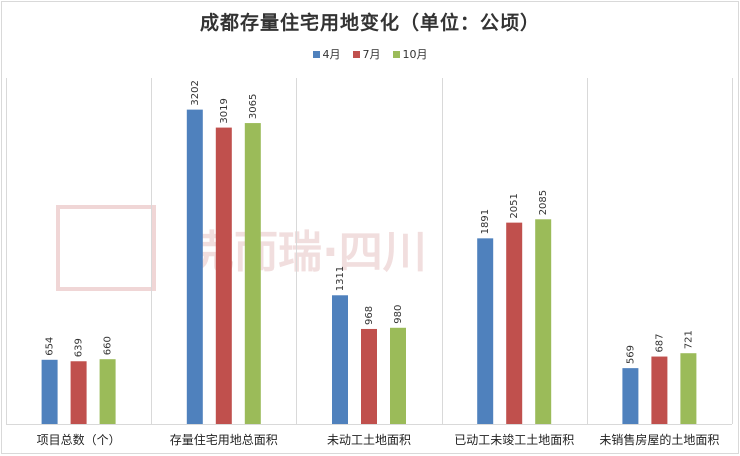  I want to click on legend-label-1: 7月, so click(371, 54).